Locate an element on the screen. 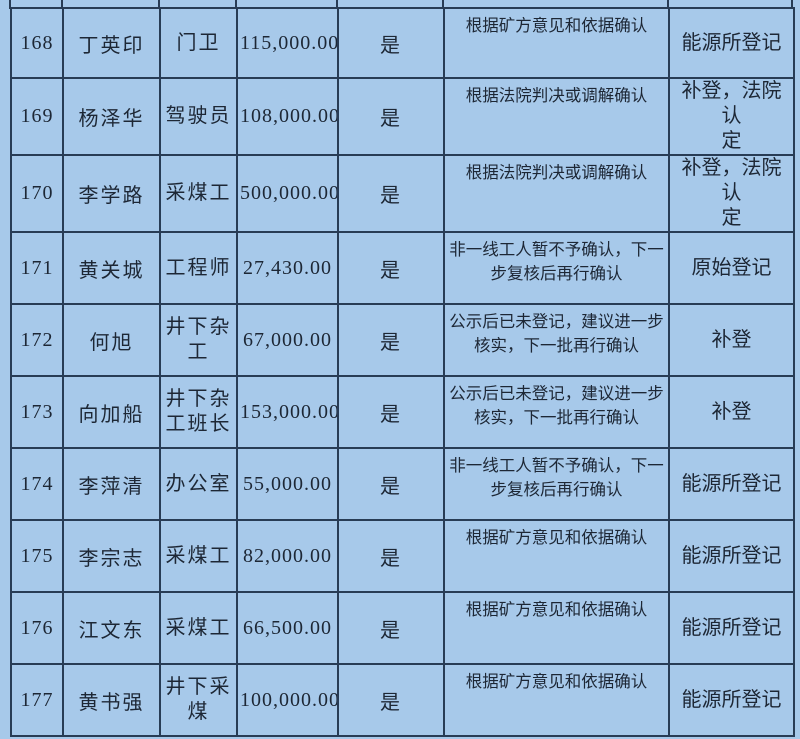 Image resolution: width=800 pixels, height=739 pixels. cell-amount: 100,000.00 is located at coordinates (287, 700).